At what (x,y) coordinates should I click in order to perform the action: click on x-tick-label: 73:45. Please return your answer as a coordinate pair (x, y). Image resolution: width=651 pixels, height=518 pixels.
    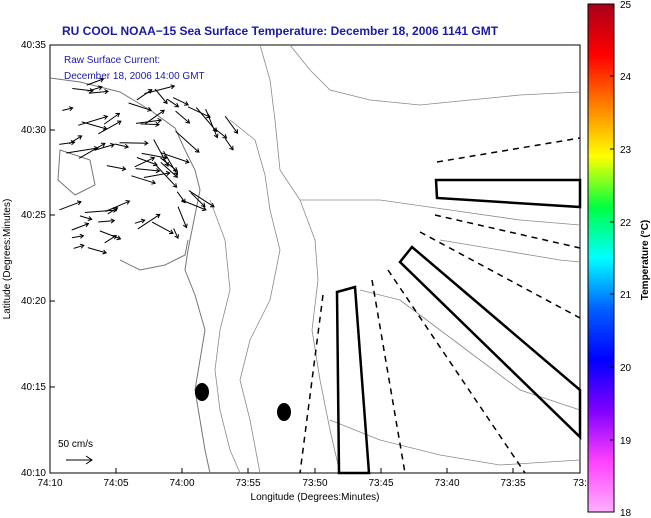
    Looking at the image, I should click on (380, 483).